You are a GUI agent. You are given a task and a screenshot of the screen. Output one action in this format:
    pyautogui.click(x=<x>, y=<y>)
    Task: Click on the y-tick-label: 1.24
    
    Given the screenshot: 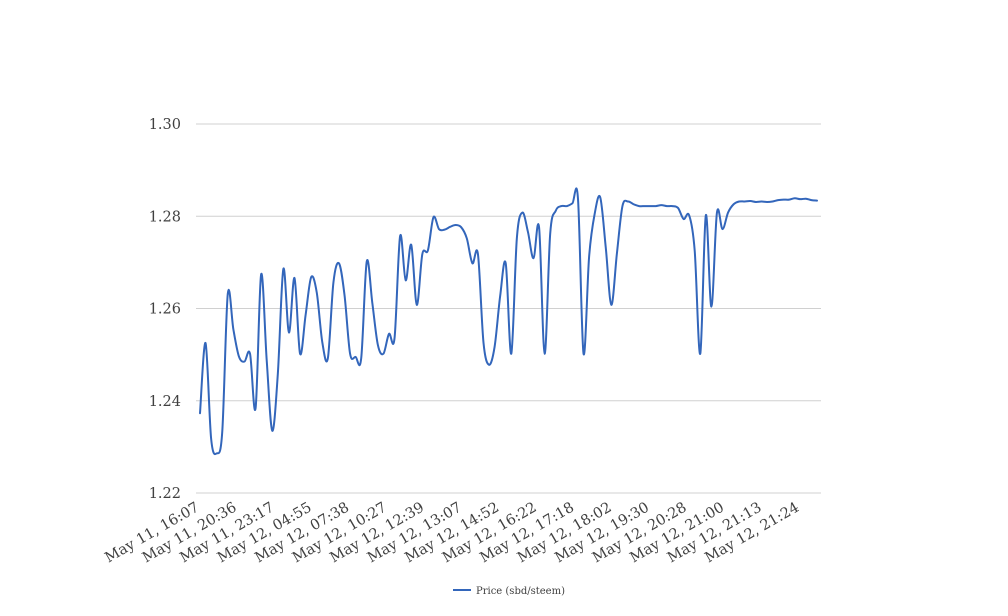 What is the action you would take?
    pyautogui.click(x=165, y=402)
    